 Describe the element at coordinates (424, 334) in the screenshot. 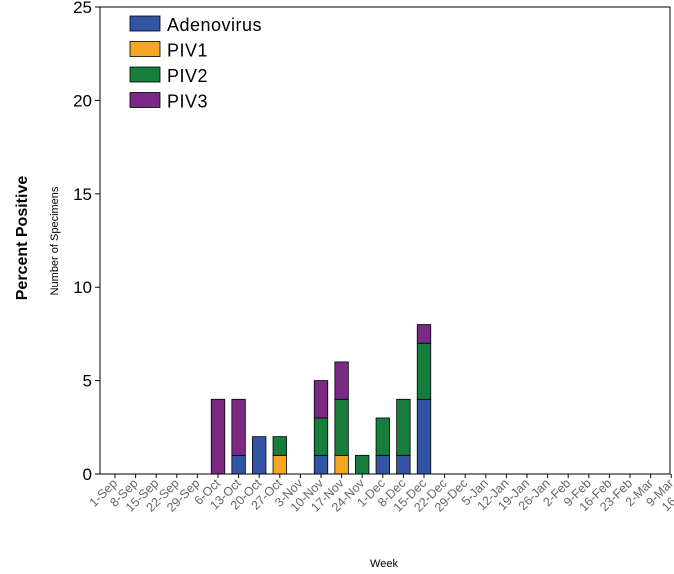

I see `bar-segment-piv3-15-Dec` at that location.